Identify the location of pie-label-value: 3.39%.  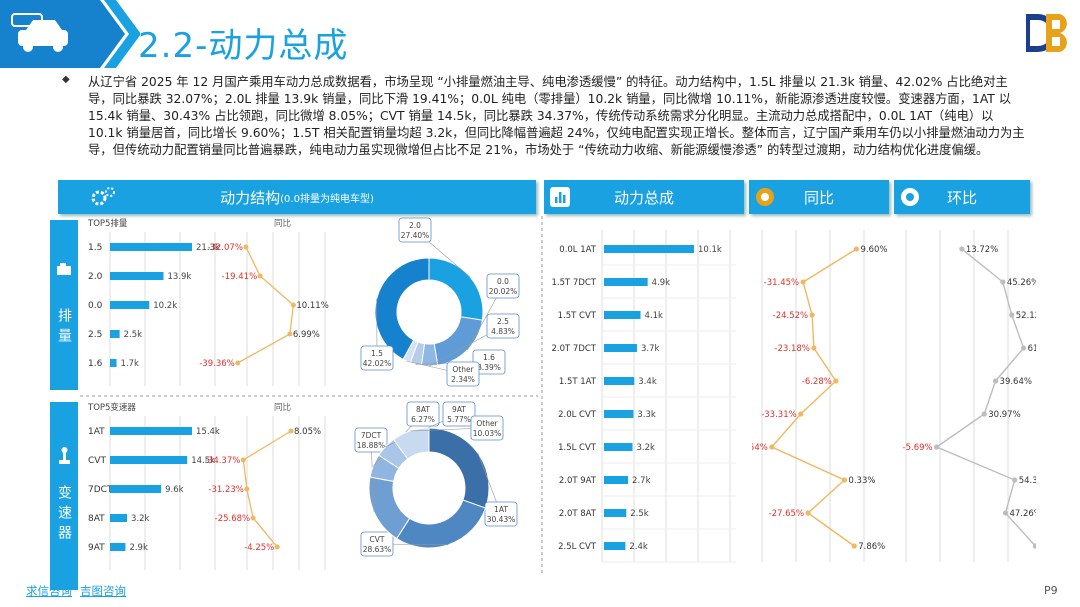
(489, 367).